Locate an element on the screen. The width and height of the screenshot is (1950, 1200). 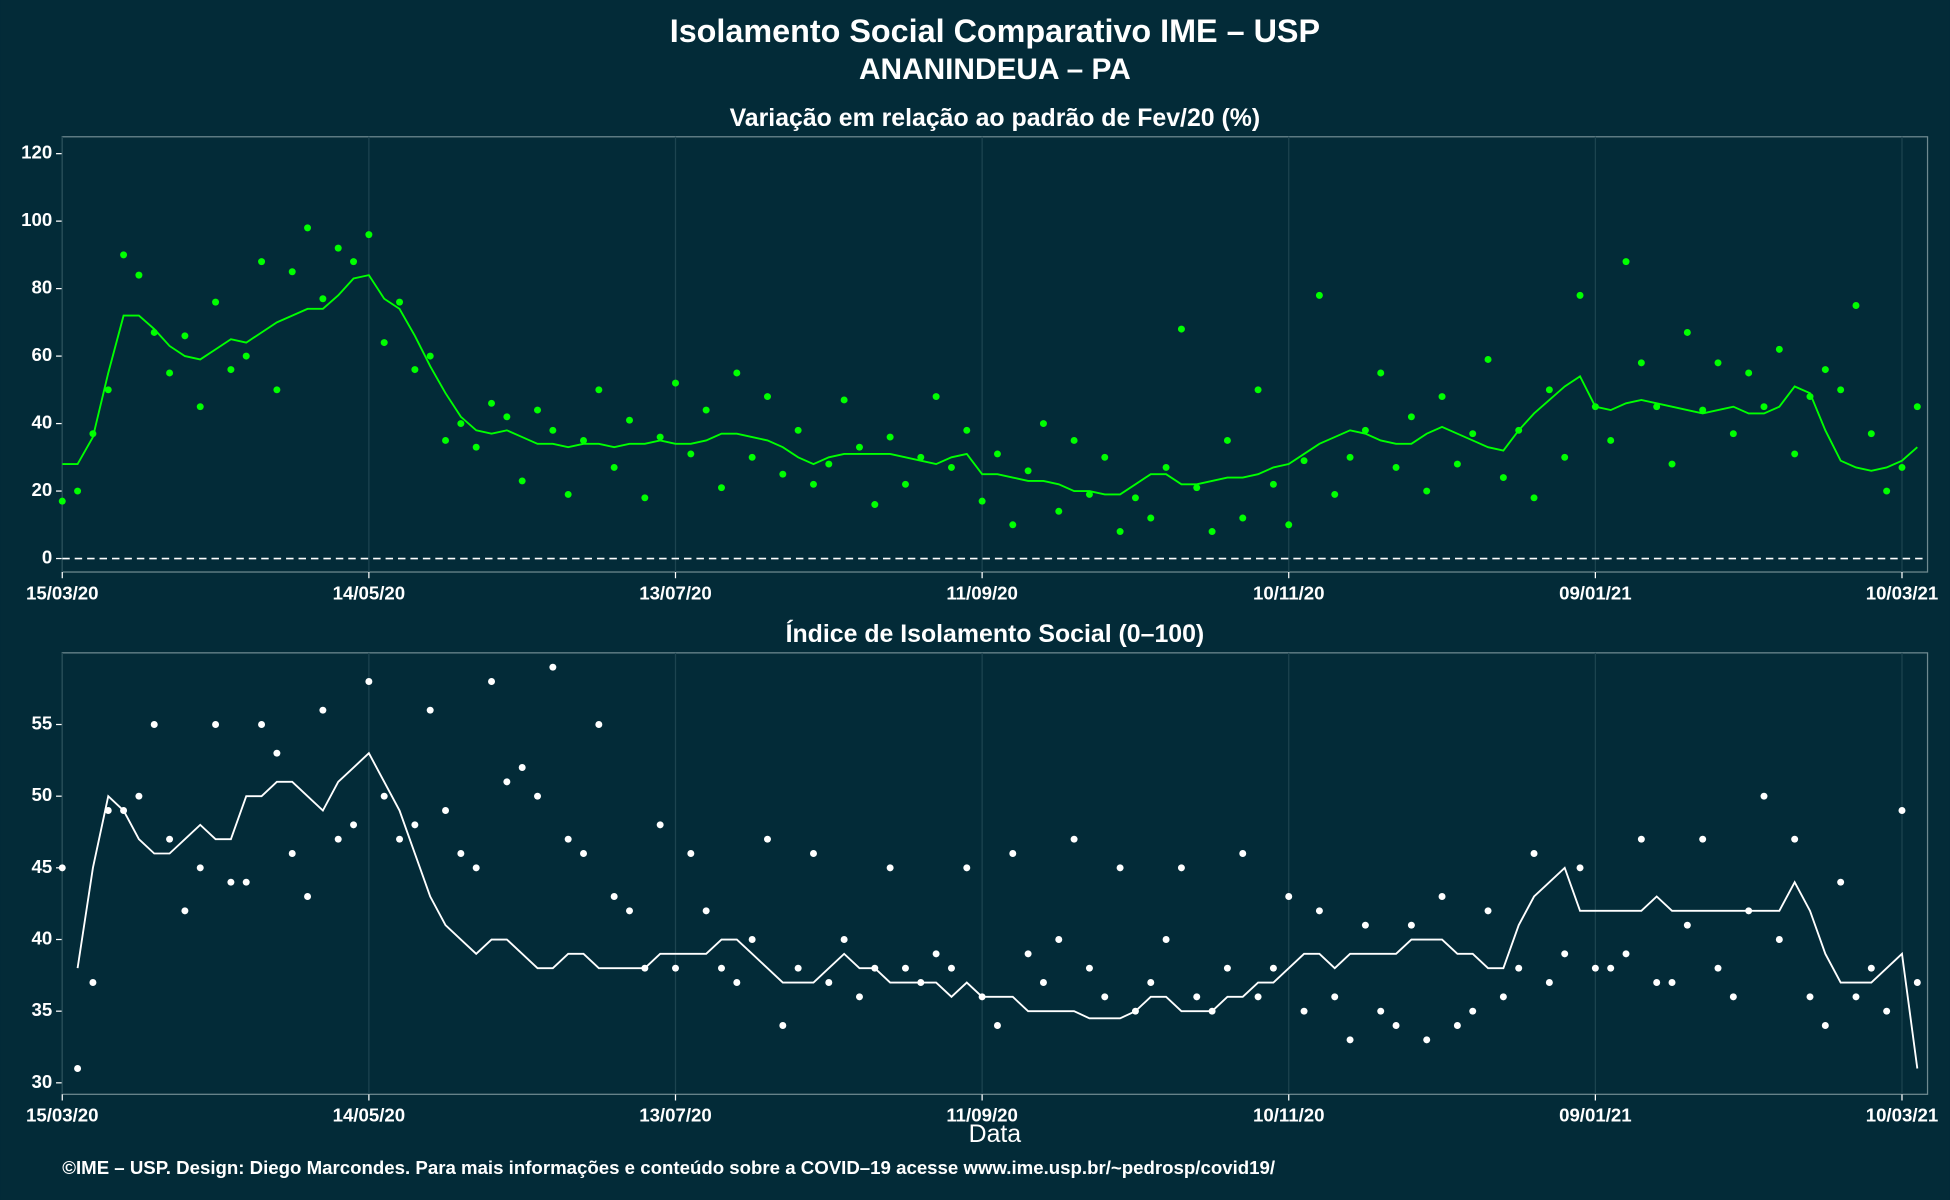
panel-title: Índice de Isolamento Social (0–100) is located at coordinates (995, 633).